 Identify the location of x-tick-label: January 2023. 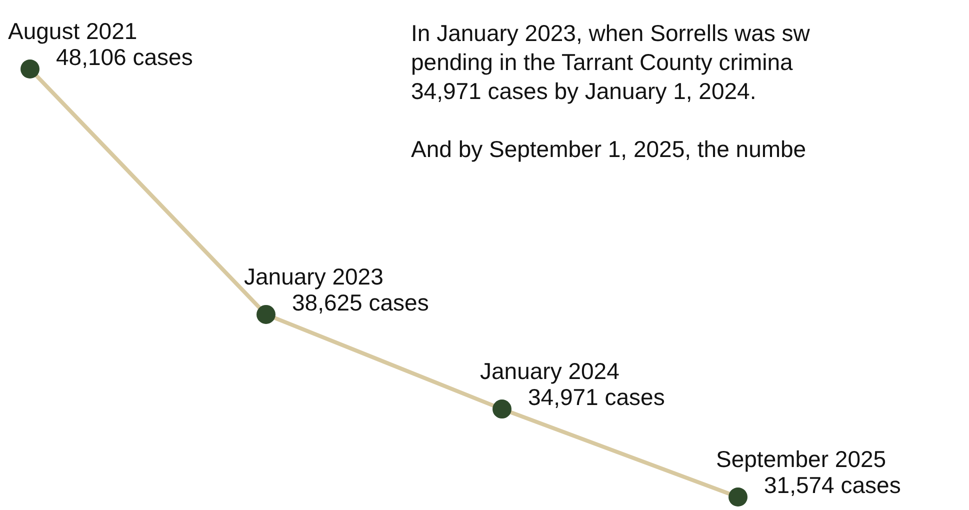
(314, 276).